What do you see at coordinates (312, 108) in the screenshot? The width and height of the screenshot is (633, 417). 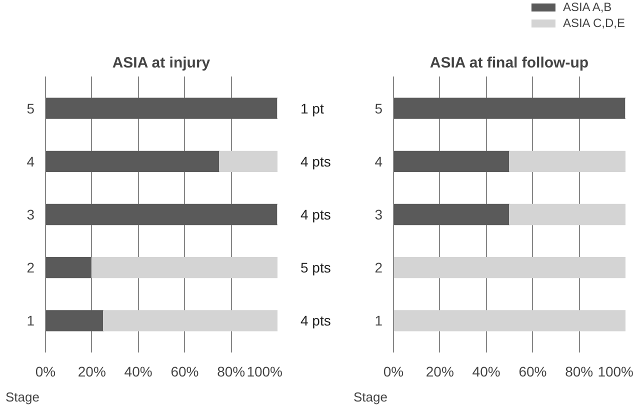 I see `text: 1 pt` at bounding box center [312, 108].